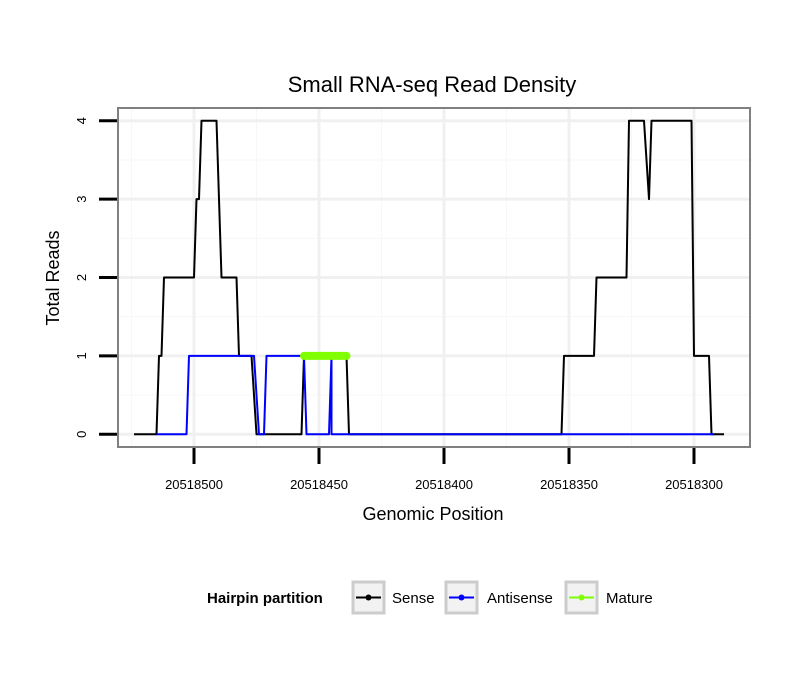 The height and width of the screenshot is (690, 810). I want to click on legend-label-antisense: Antisense, so click(520, 598).